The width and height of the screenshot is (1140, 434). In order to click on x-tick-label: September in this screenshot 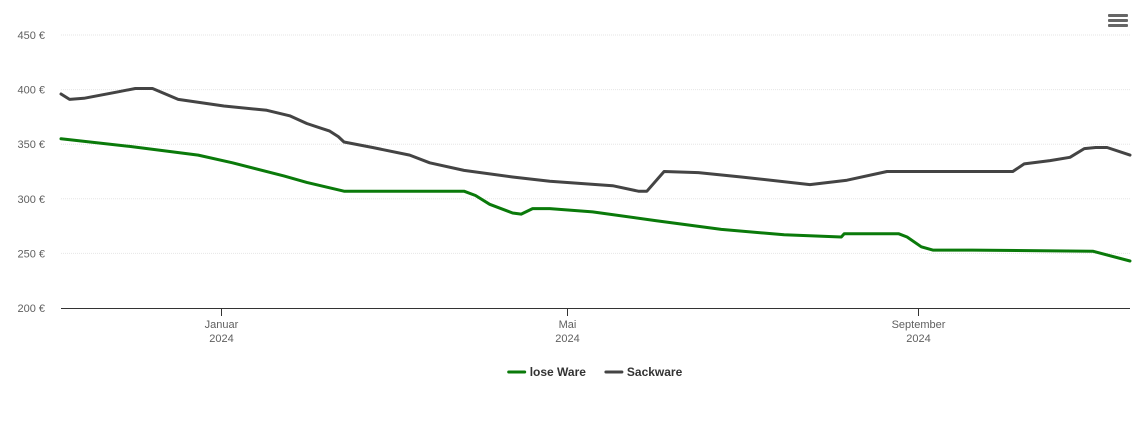, I will do `click(919, 325)`.